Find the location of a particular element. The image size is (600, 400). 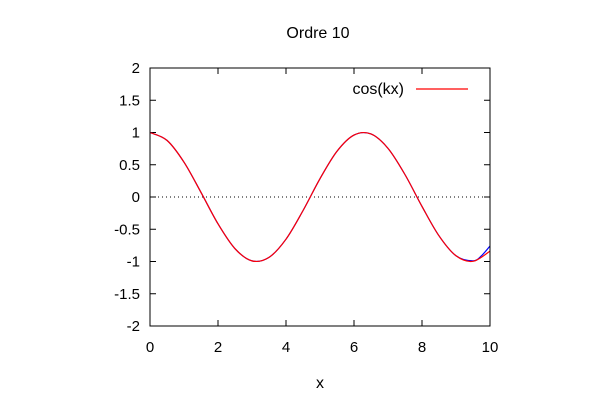

x-tick-label: 2 is located at coordinates (218, 347).